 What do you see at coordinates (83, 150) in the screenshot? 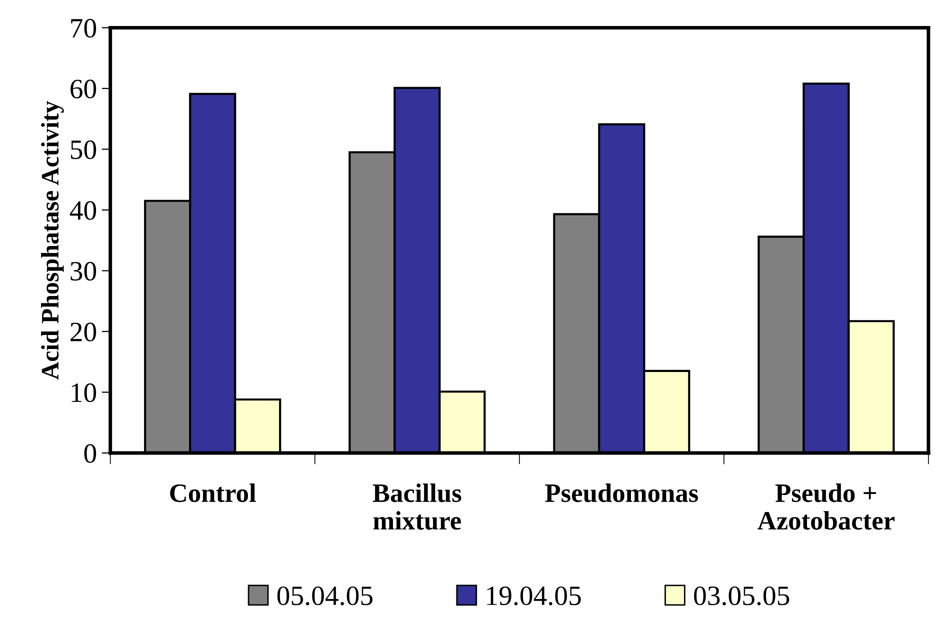
I see `y-tick-label: 50` at bounding box center [83, 150].